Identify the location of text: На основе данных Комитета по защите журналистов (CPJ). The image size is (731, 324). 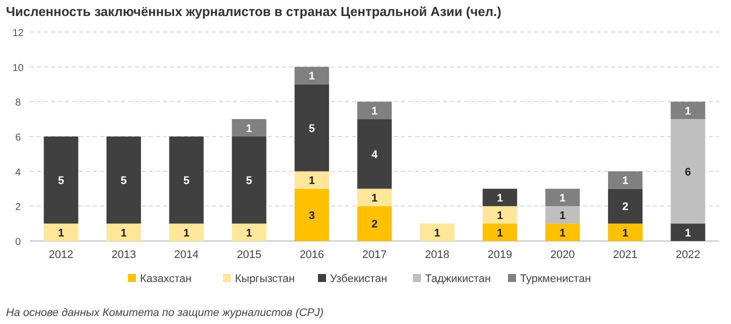
(165, 313).